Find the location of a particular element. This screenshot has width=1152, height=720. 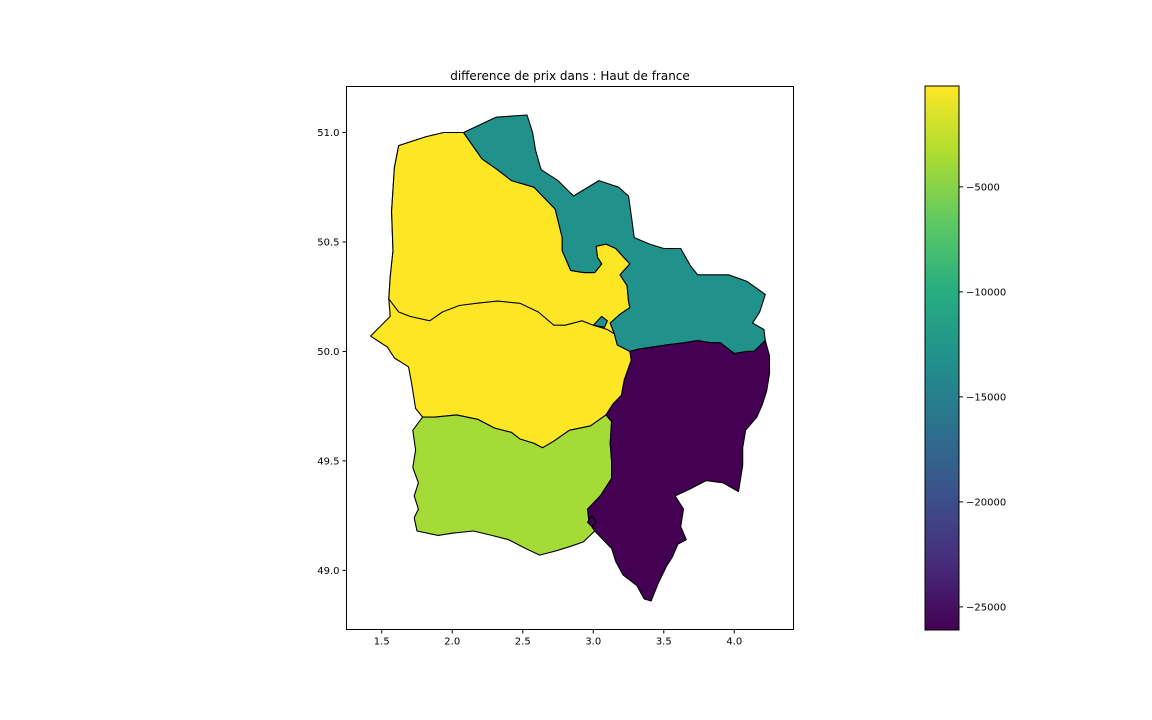

x-tick-label: 2.0 is located at coordinates (452, 642).